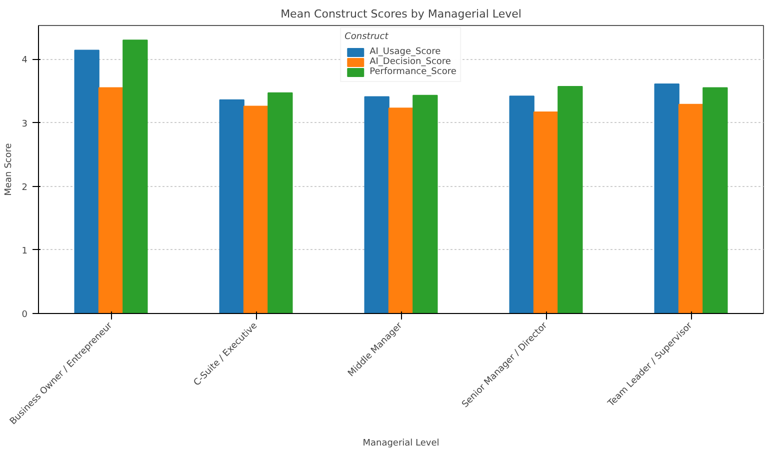 The height and width of the screenshot is (451, 767). What do you see at coordinates (413, 72) in the screenshot?
I see `legend-label: Performance_Score` at bounding box center [413, 72].